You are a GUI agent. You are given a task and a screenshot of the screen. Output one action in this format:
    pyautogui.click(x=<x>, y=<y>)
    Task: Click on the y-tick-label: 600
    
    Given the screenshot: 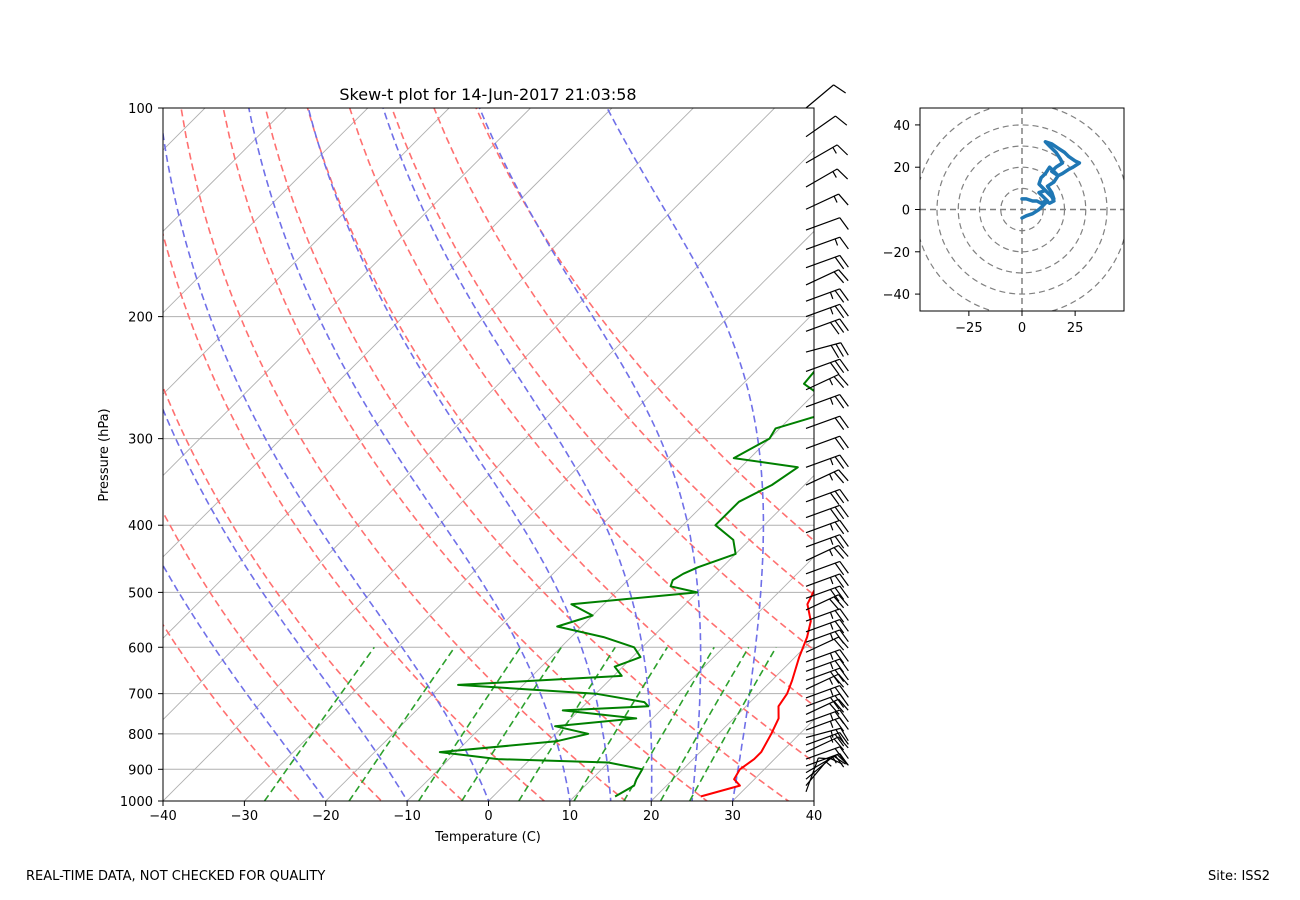 What is the action you would take?
    pyautogui.click(x=140, y=648)
    